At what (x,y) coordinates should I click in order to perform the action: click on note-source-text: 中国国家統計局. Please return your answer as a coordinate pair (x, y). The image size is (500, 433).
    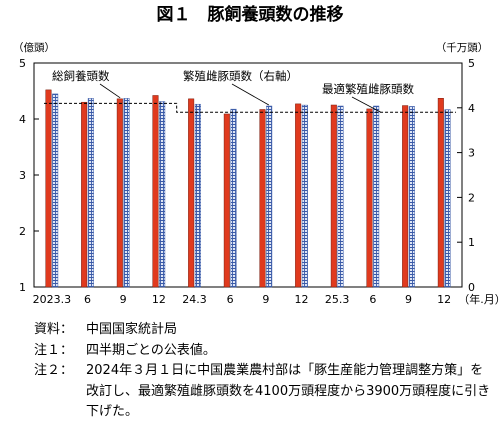
    Looking at the image, I should click on (132, 329).